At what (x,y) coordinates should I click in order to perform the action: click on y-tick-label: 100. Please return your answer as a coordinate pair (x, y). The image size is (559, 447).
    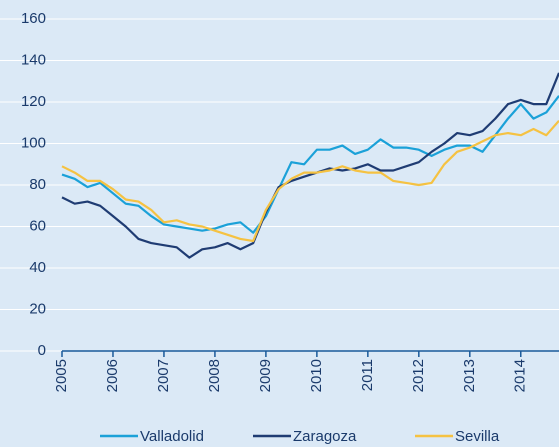
    Looking at the image, I should click on (33, 142).